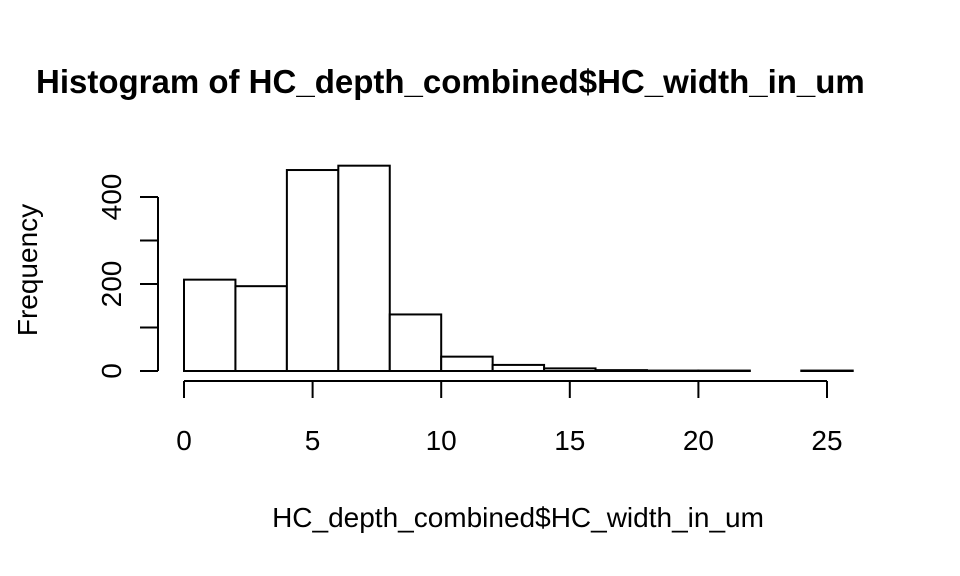  What do you see at coordinates (27, 270) in the screenshot?
I see `y-axis-label: Frequency` at bounding box center [27, 270].